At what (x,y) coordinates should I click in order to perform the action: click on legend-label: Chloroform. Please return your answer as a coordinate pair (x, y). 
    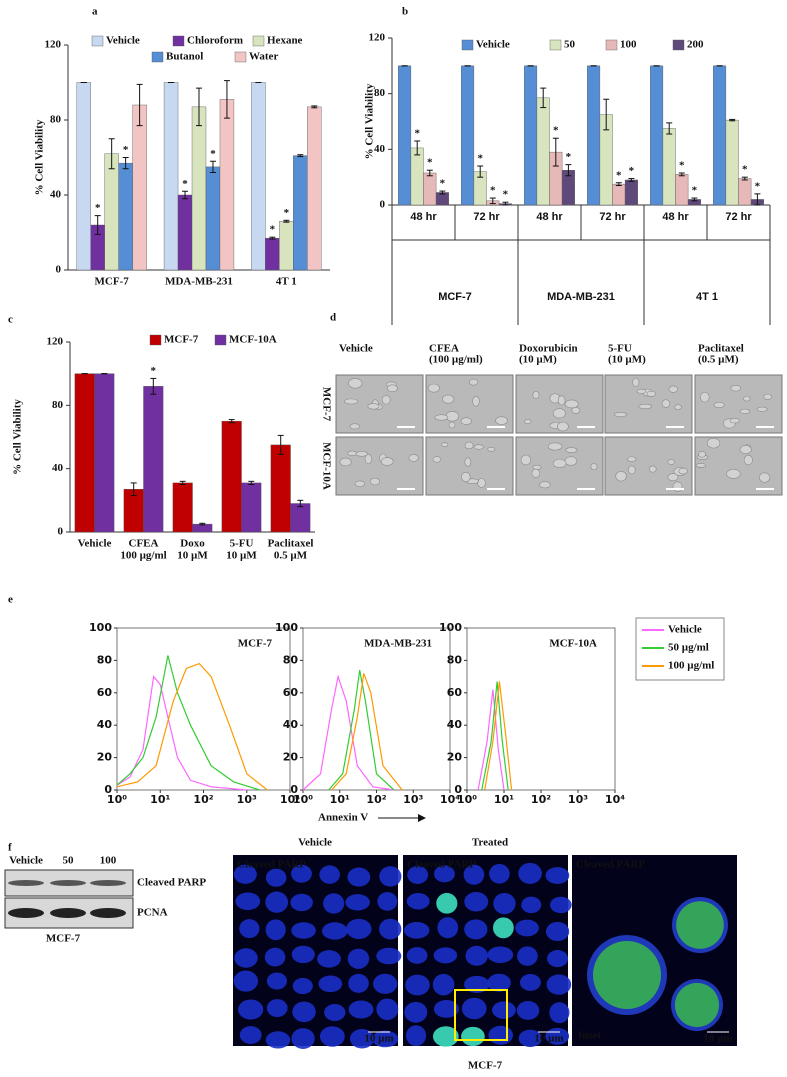
    Looking at the image, I should click on (215, 41).